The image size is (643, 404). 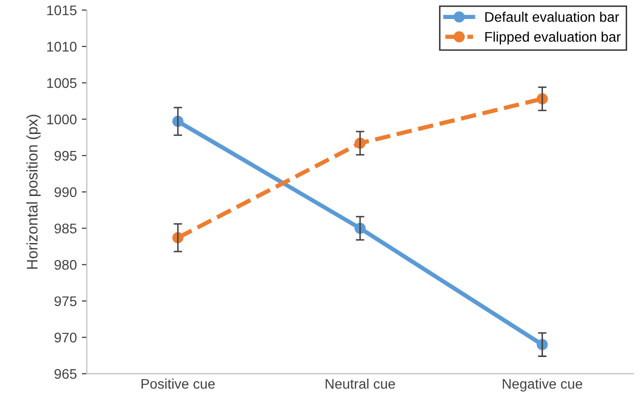 What do you see at coordinates (65, 301) in the screenshot?
I see `y-tick-label: 975` at bounding box center [65, 301].